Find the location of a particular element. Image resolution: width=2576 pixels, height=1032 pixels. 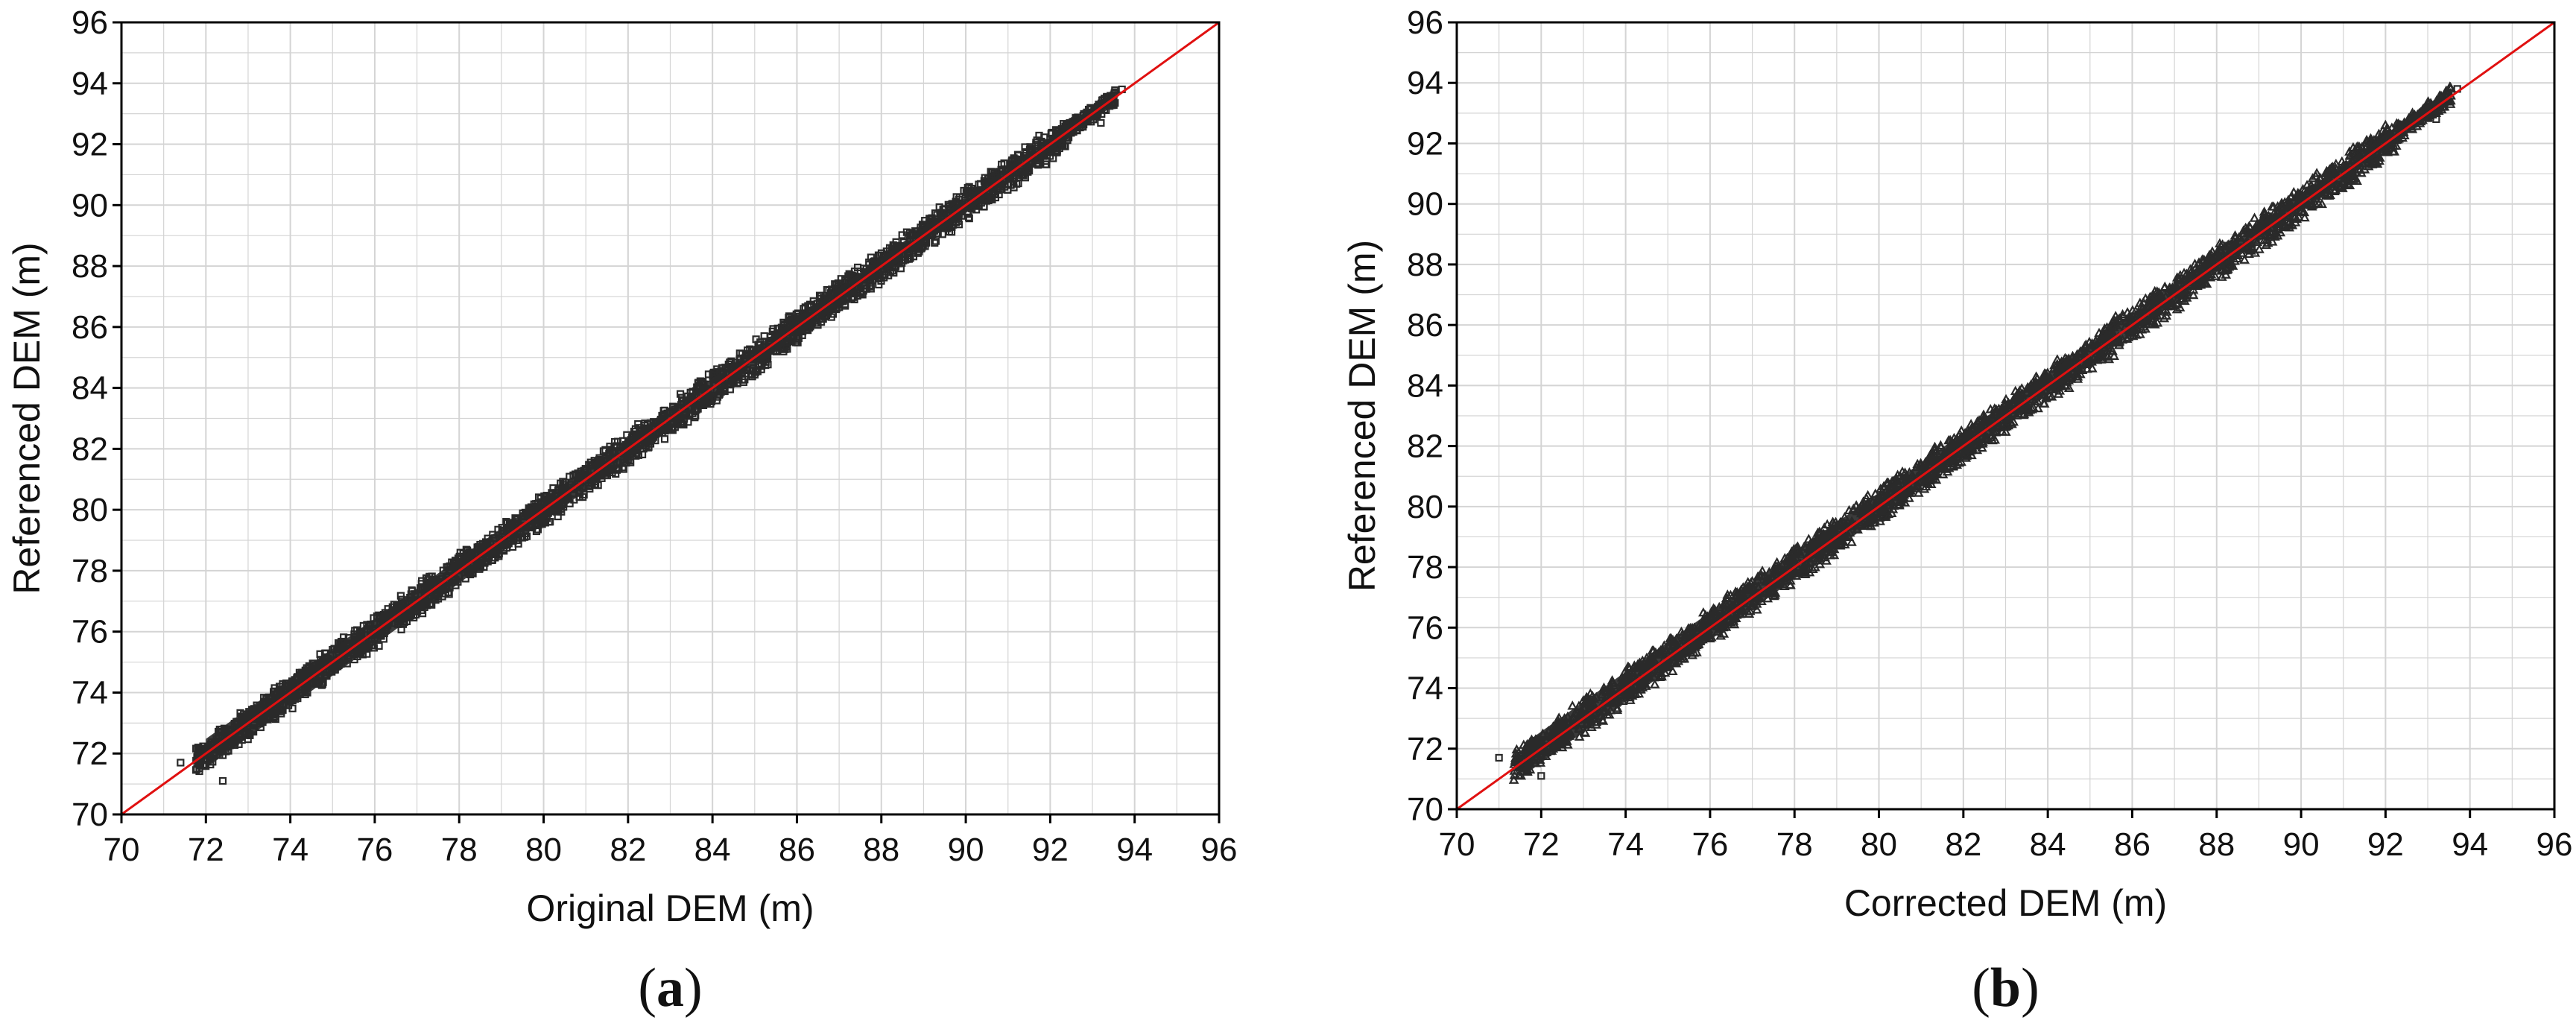

x-tick-label: 70 is located at coordinates (122, 850).